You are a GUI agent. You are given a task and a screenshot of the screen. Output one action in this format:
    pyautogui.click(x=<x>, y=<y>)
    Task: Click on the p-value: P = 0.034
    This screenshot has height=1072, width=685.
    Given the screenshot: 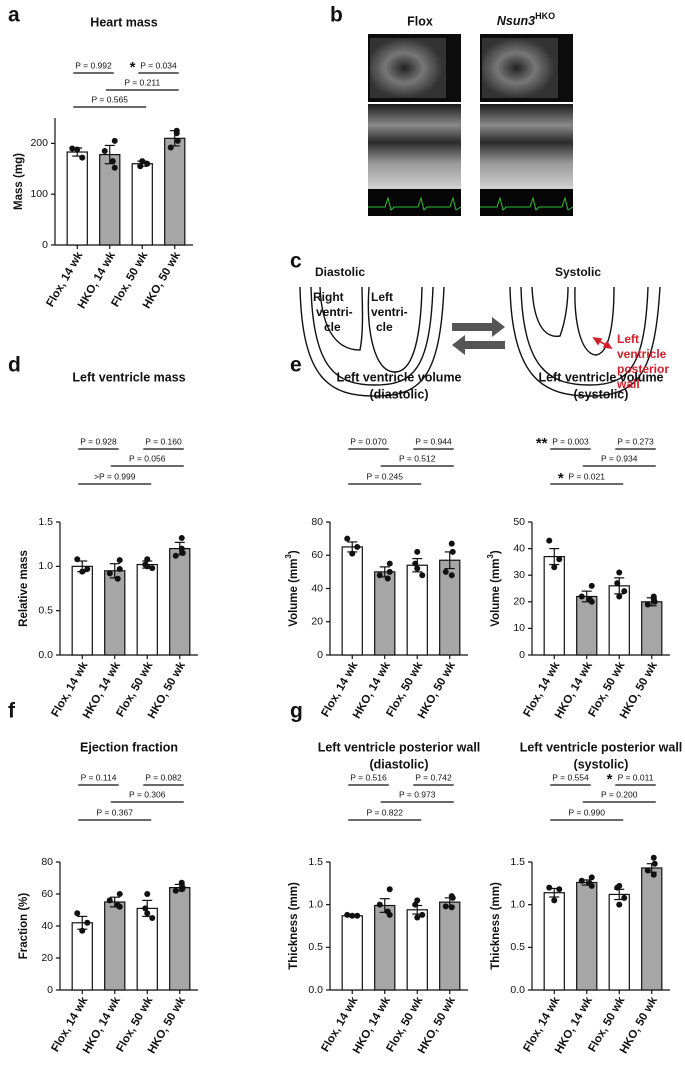 What is the action you would take?
    pyautogui.click(x=158, y=65)
    